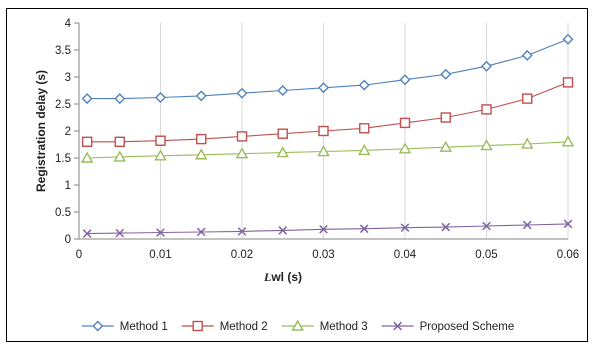 This screenshot has height=347, width=595. What do you see at coordinates (68, 24) in the screenshot?
I see `y-tick-label: 4` at bounding box center [68, 24].